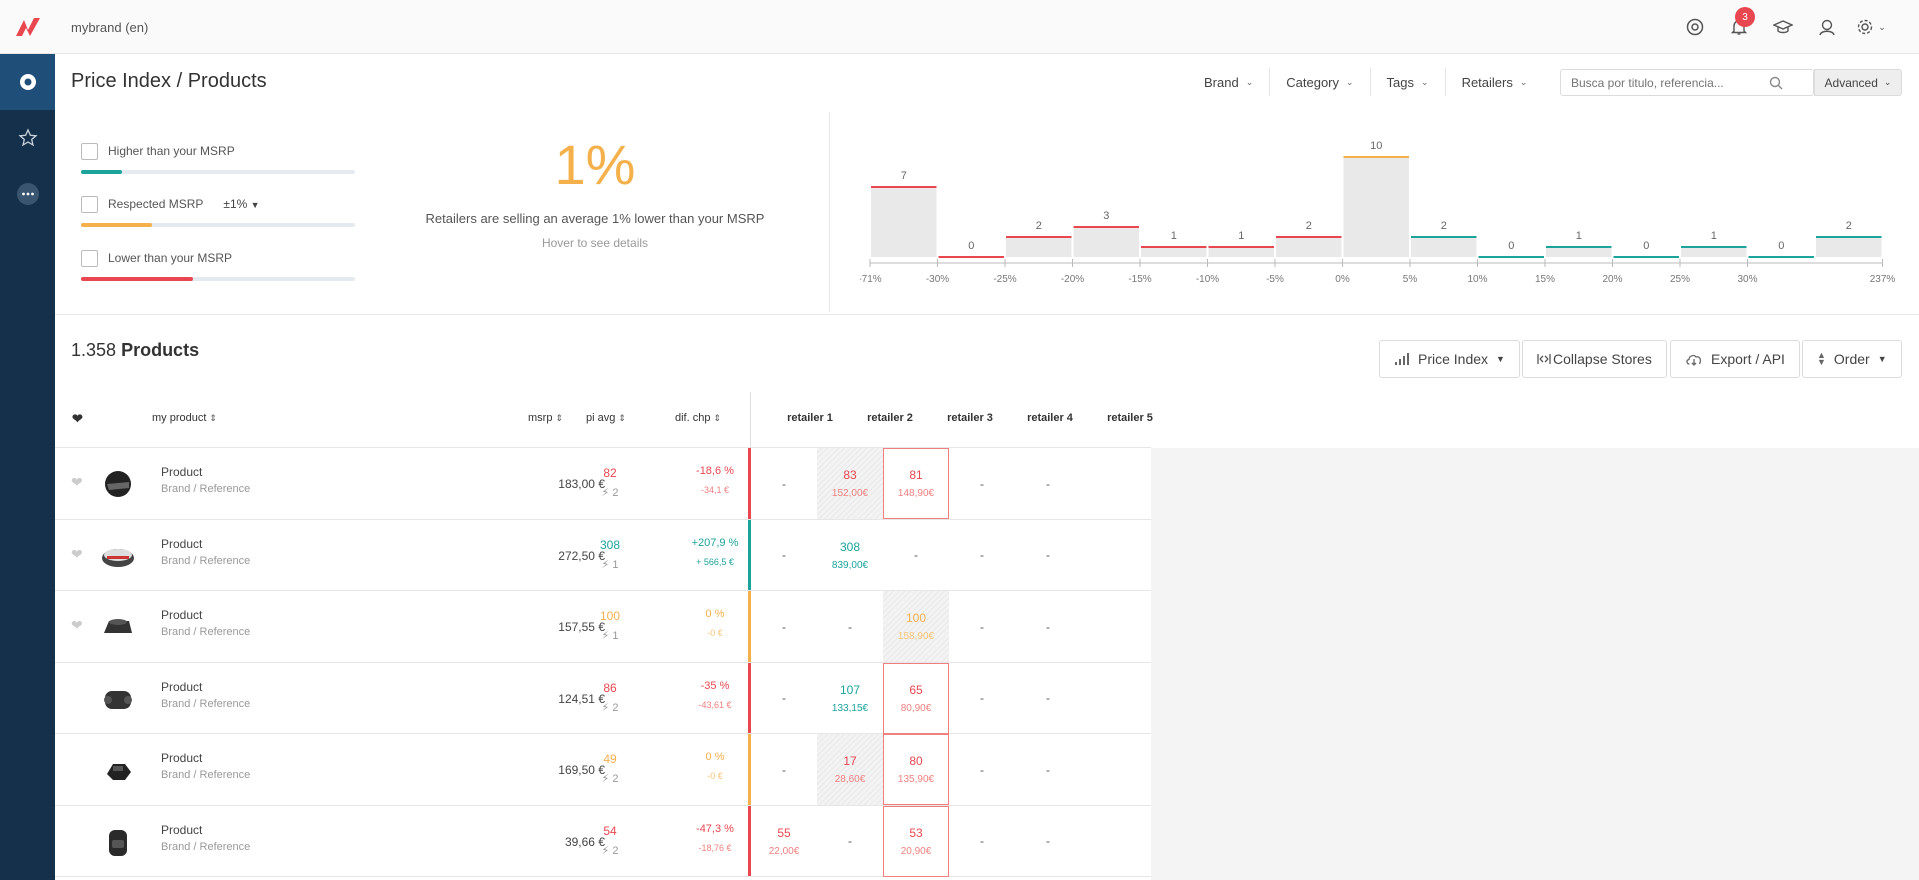  I want to click on lower-than-msrp-checkbox, so click(89, 258).